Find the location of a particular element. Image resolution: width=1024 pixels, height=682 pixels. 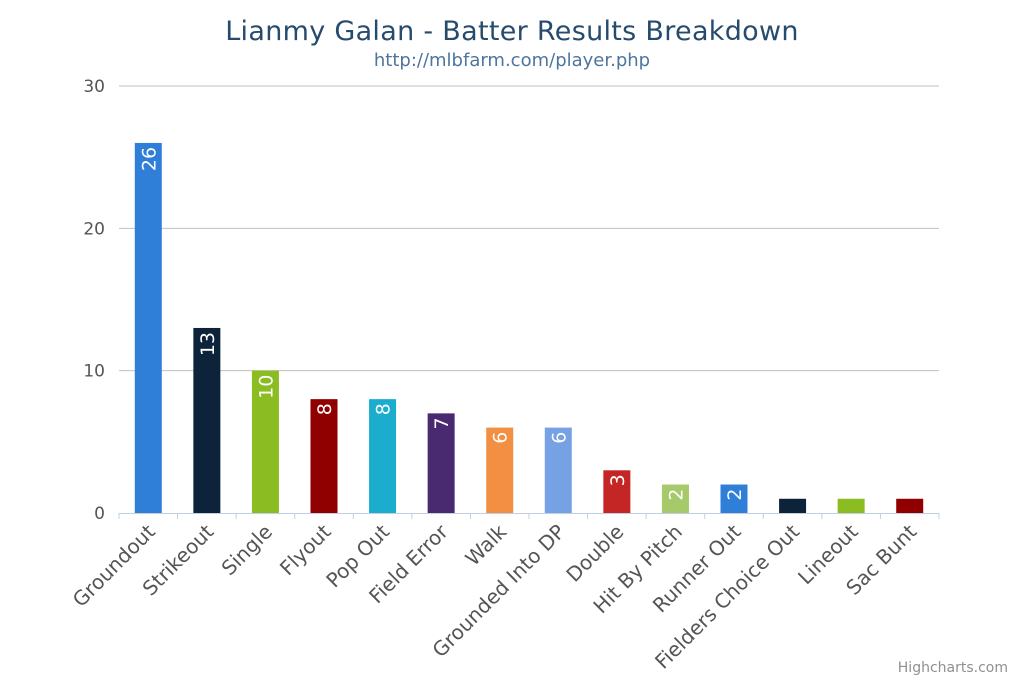

chart-subtitle: http://mlbfarm.com/player.php is located at coordinates (512, 60).